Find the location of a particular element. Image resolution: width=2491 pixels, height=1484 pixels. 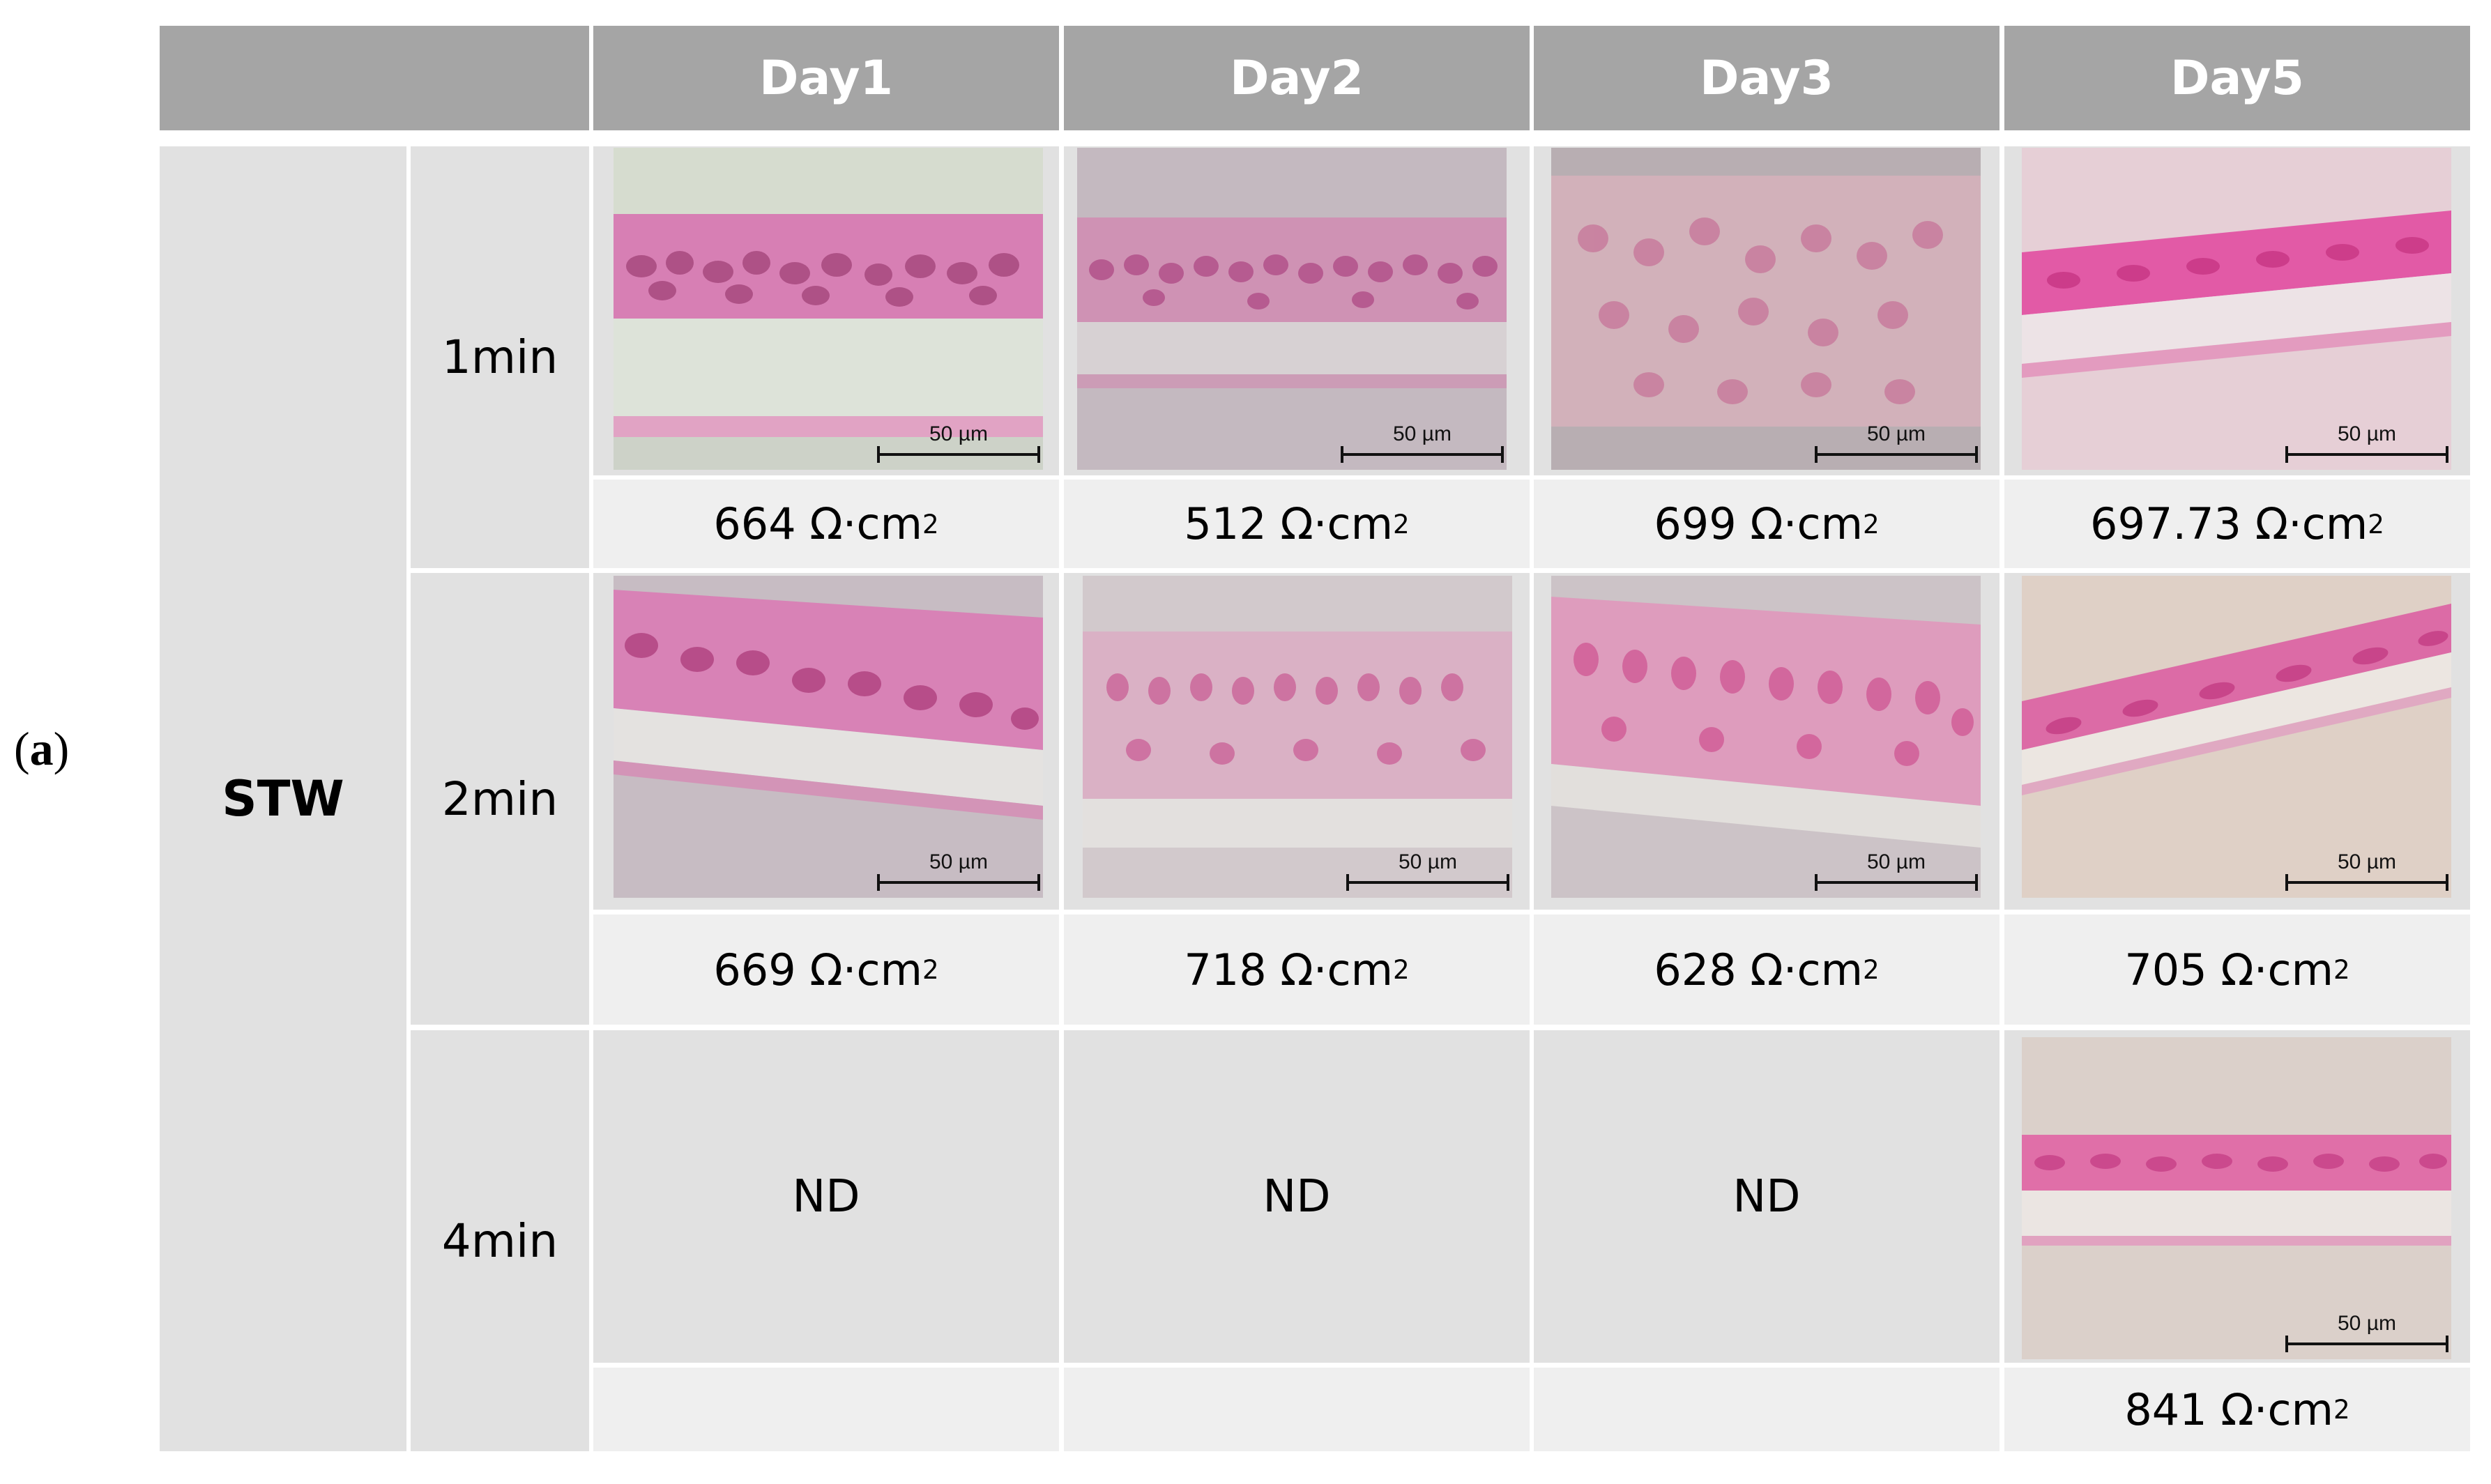

teer-value-4min-day5: 841 Ω·cm 2 is located at coordinates (2237, 1409).